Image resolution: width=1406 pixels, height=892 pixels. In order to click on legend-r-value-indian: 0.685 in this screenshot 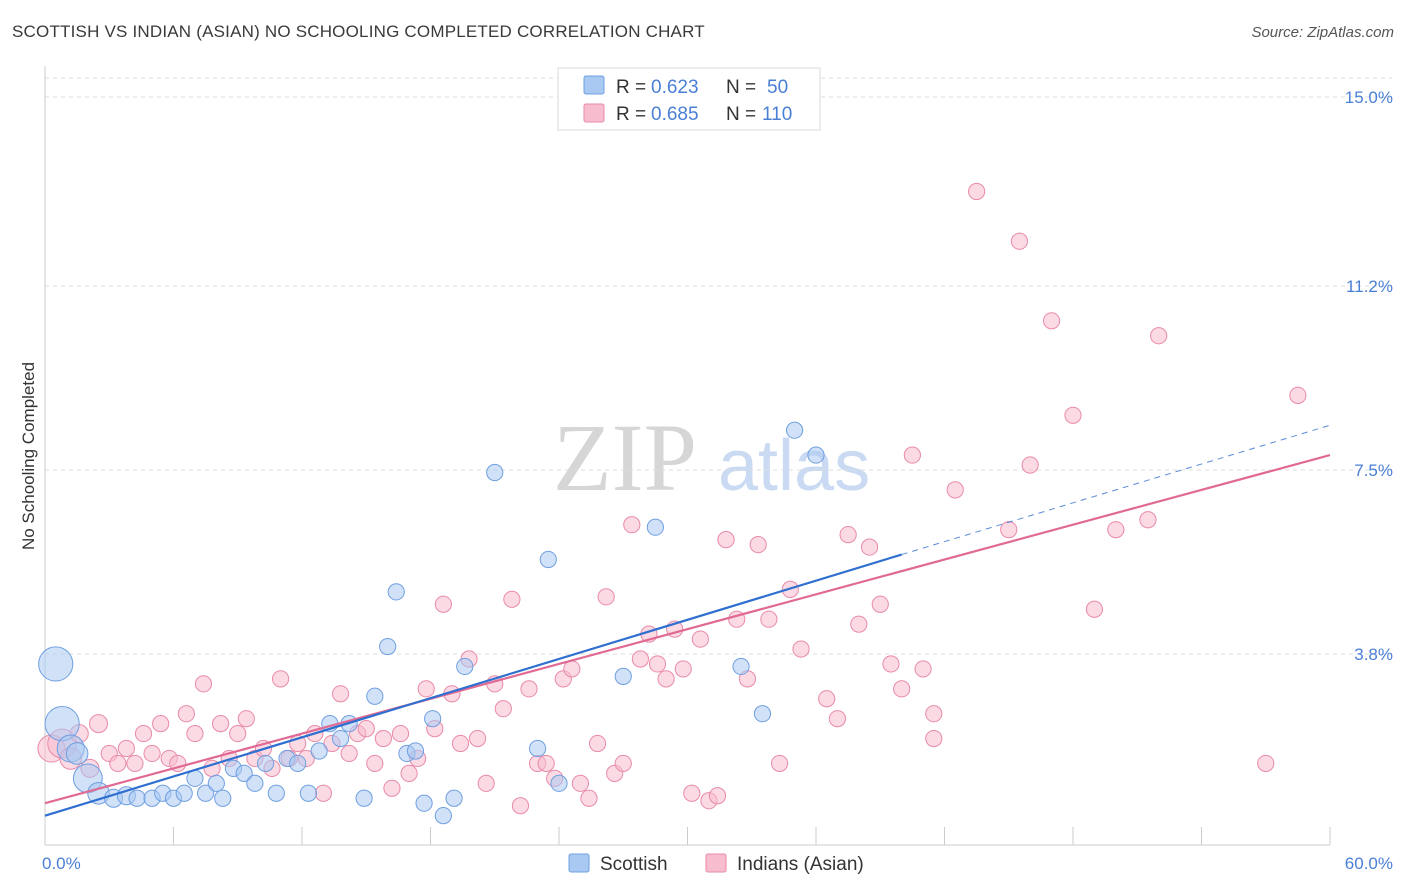, I will do `click(675, 114)`.